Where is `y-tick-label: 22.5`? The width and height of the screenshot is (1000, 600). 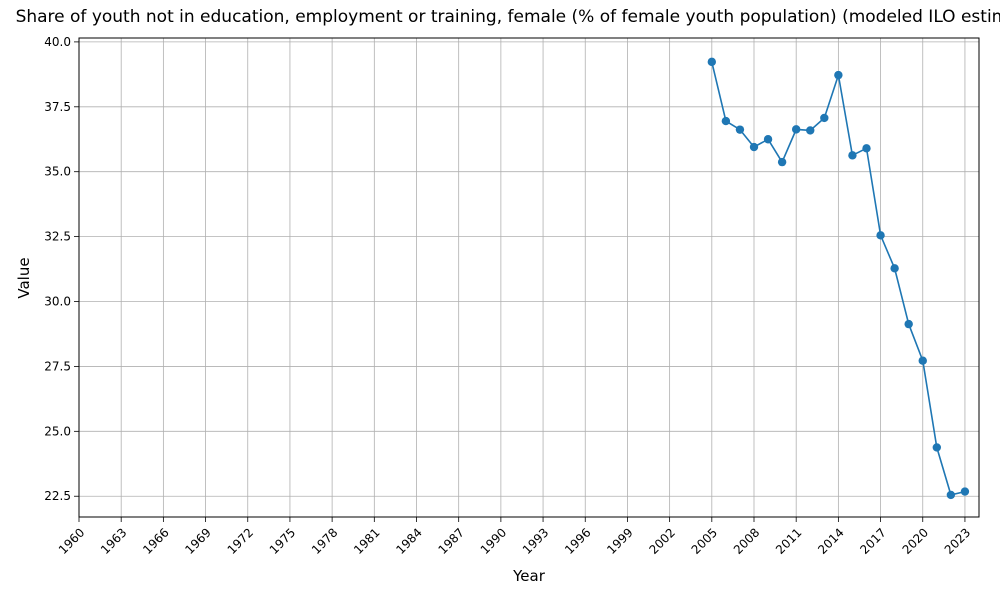 y-tick-label: 22.5 is located at coordinates (57, 496).